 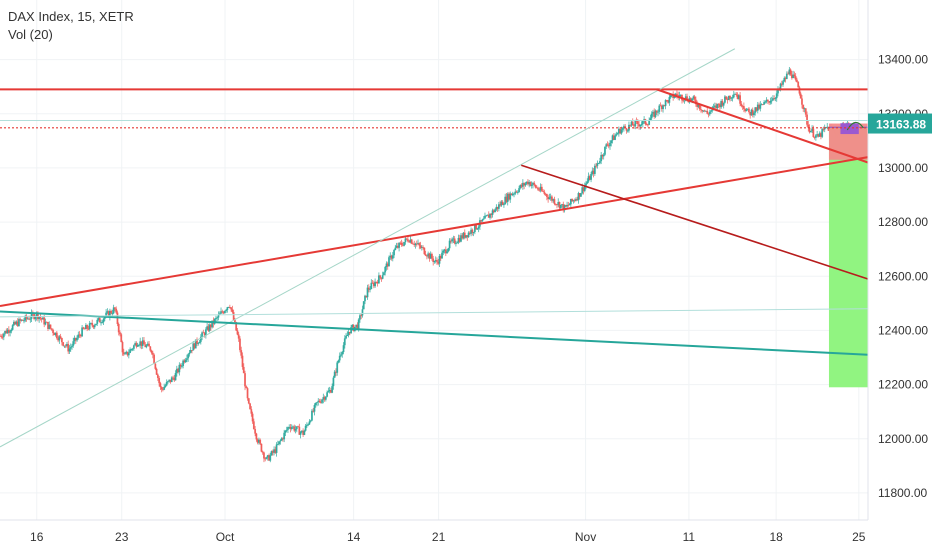 What do you see at coordinates (848, 254) in the screenshot?
I see `position-tool` at bounding box center [848, 254].